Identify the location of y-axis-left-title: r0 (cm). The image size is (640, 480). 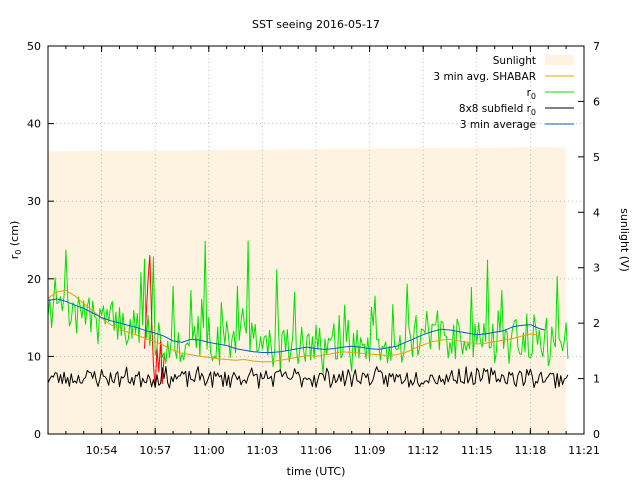
(15, 240).